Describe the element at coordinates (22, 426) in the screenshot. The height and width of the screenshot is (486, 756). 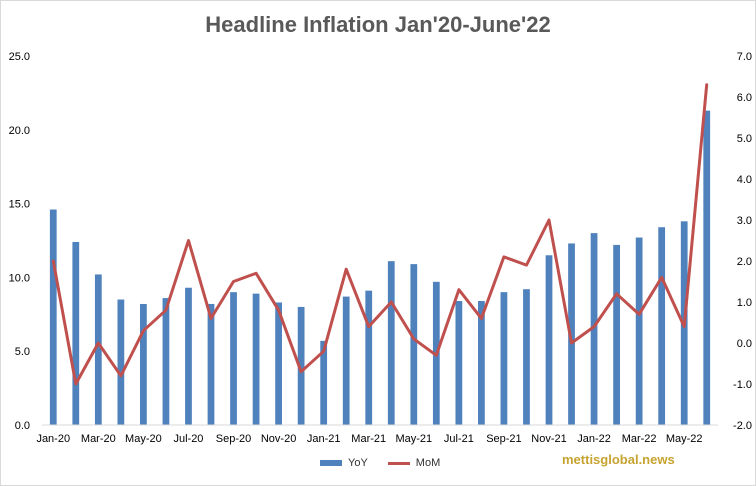
I see `y-left-tick-label: 0.0` at that location.